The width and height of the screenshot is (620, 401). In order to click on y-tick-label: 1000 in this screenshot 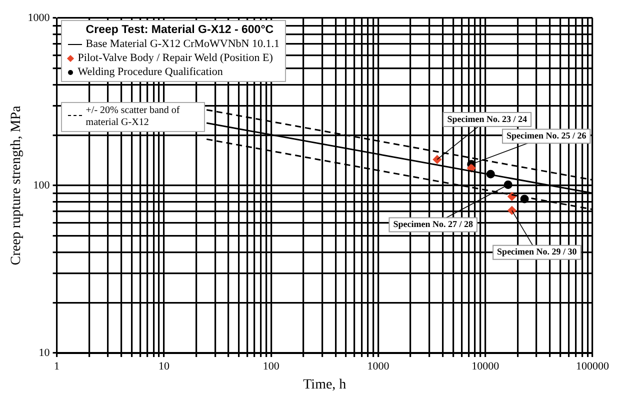, I will do `click(39, 18)`.